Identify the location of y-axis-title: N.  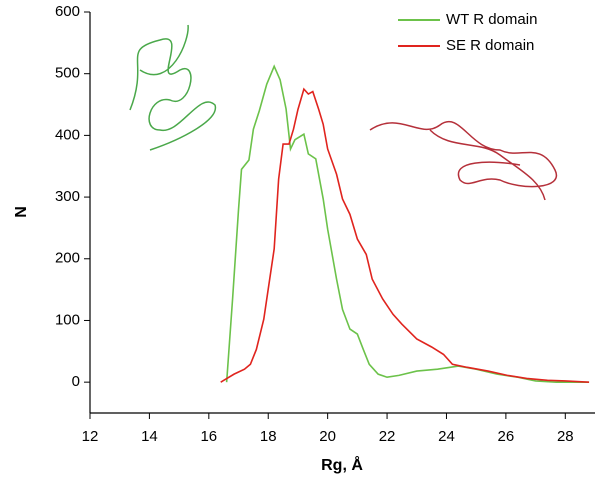
(21, 212).